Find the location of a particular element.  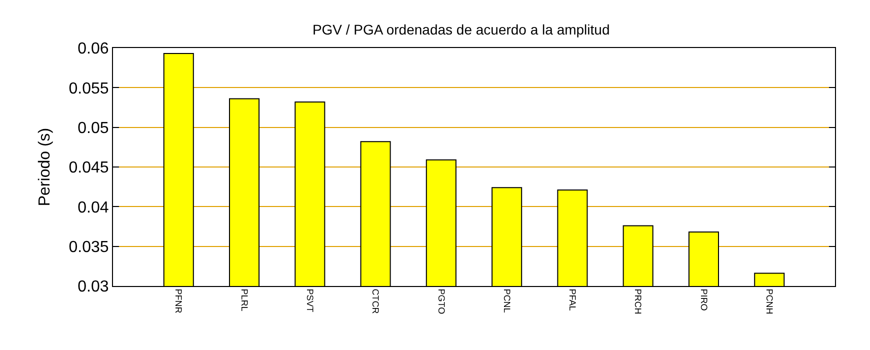

y-tick-label: 0.045 is located at coordinates (88, 168).